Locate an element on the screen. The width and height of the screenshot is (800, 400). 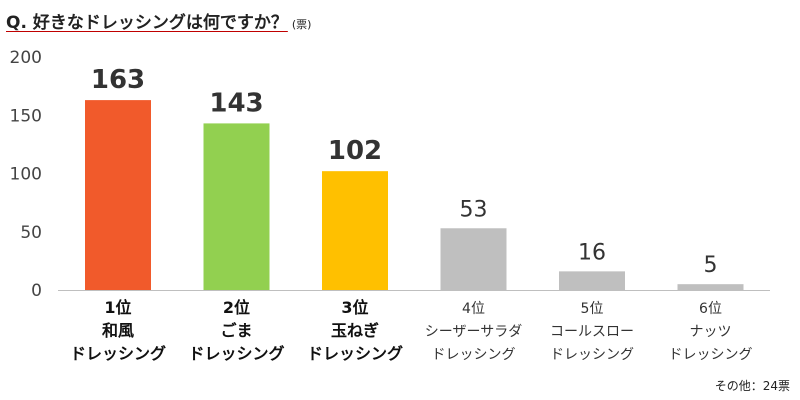
category-label: 4位シーザーサラダドレッシング is located at coordinates (473, 332).